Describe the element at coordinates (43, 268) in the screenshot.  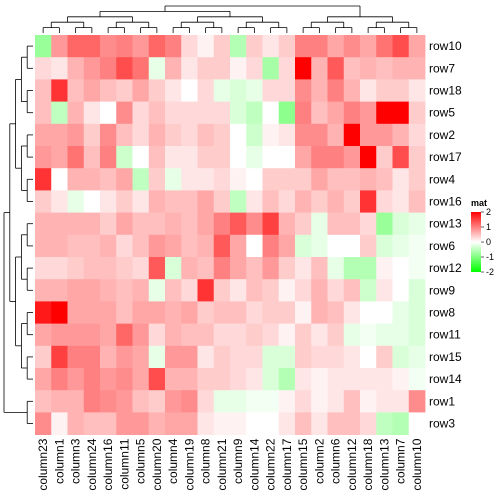
I see `heatmap-cell-row12-column23` at that location.